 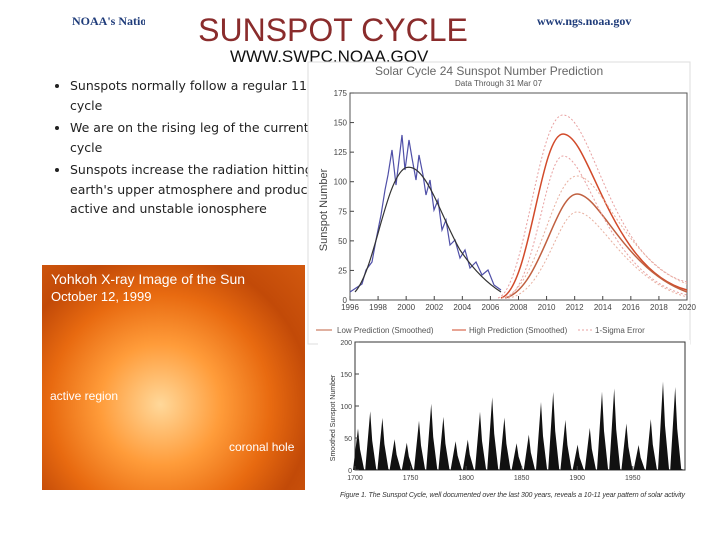 What do you see at coordinates (491, 307) in the screenshot?
I see `x-tick-label: 2006` at bounding box center [491, 307].